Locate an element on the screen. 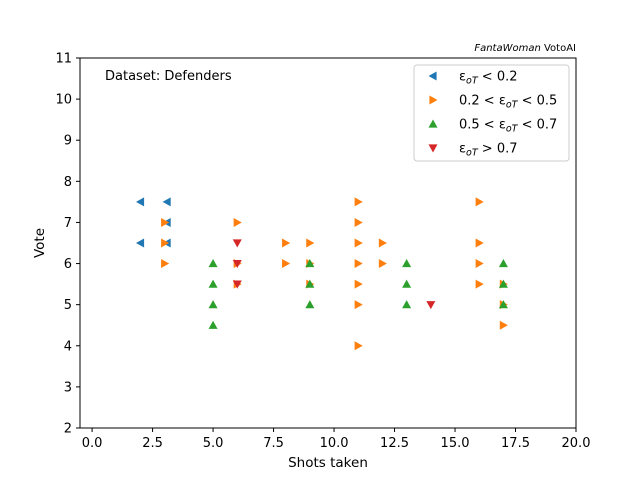 The width and height of the screenshot is (640, 480). legend-label-s4: εoT > 0.7 is located at coordinates (488, 150).